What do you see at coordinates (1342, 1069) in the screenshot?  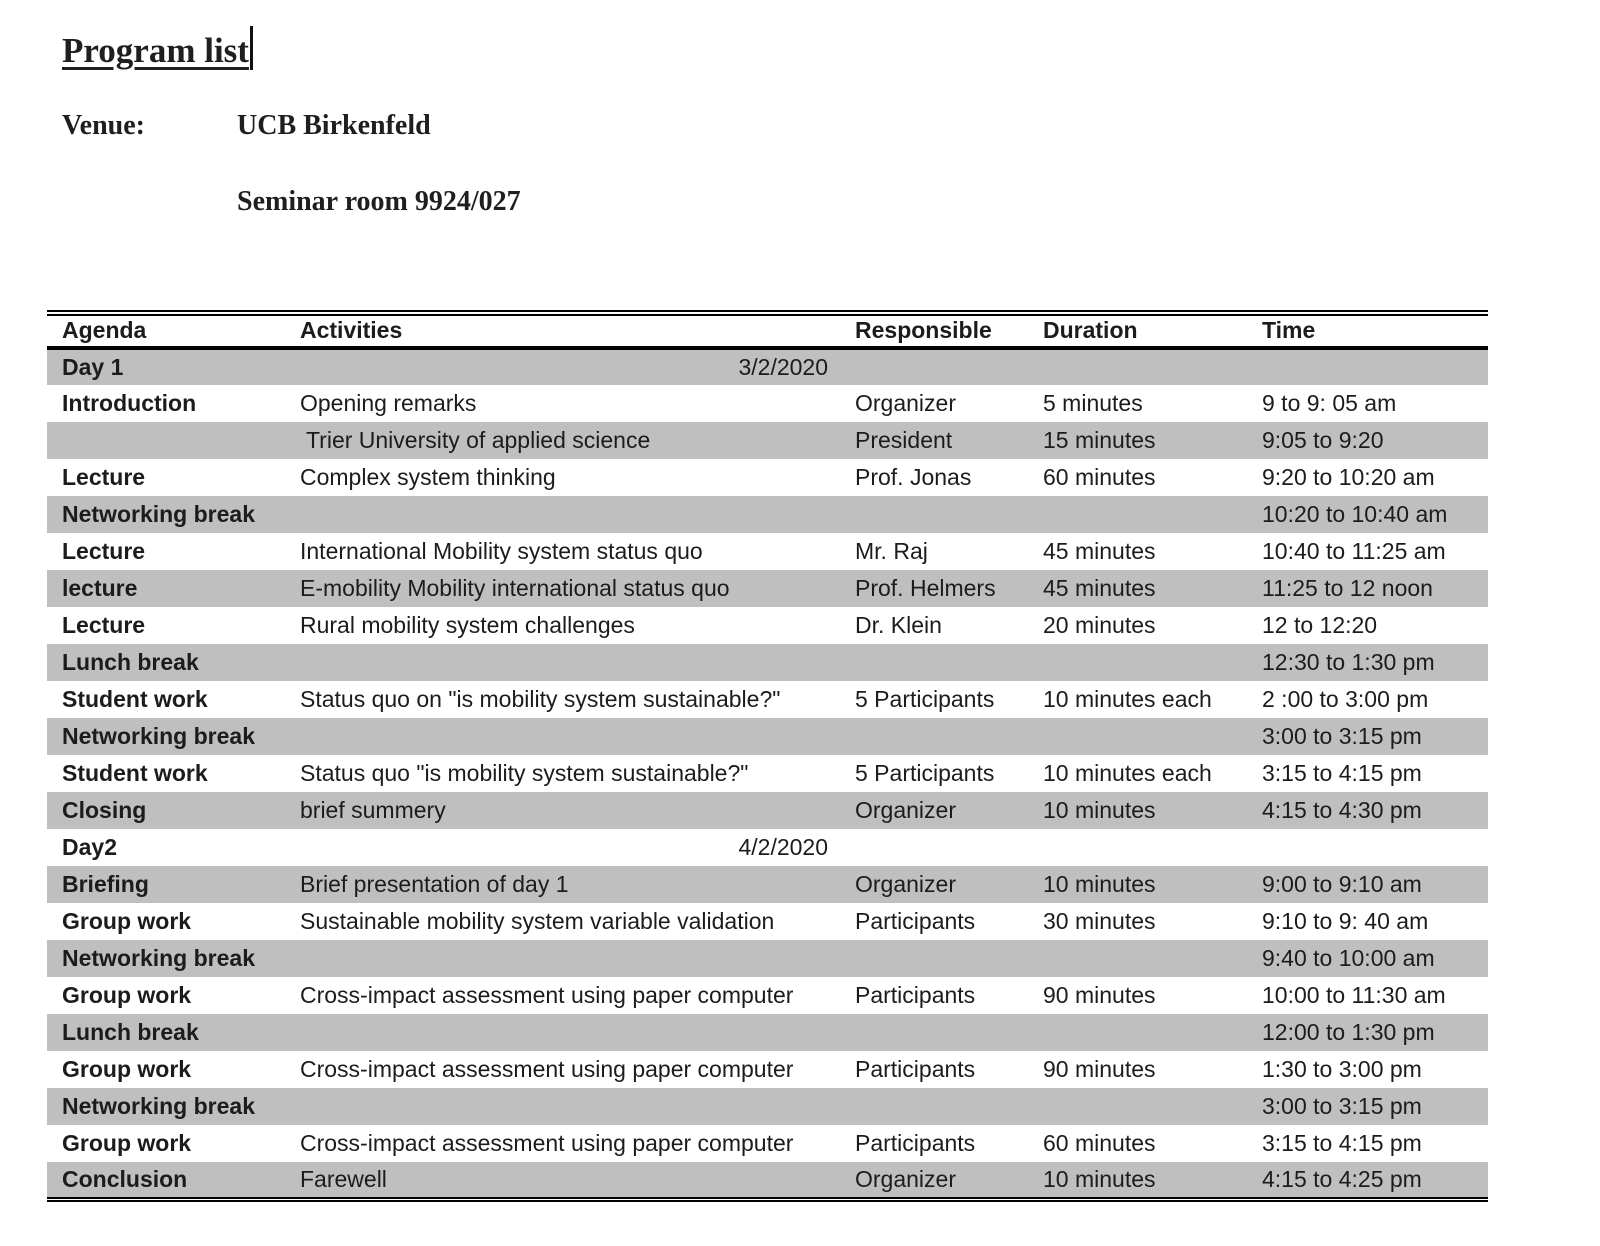 I see `cell-time: 1:30 to 3:00 pm` at bounding box center [1342, 1069].